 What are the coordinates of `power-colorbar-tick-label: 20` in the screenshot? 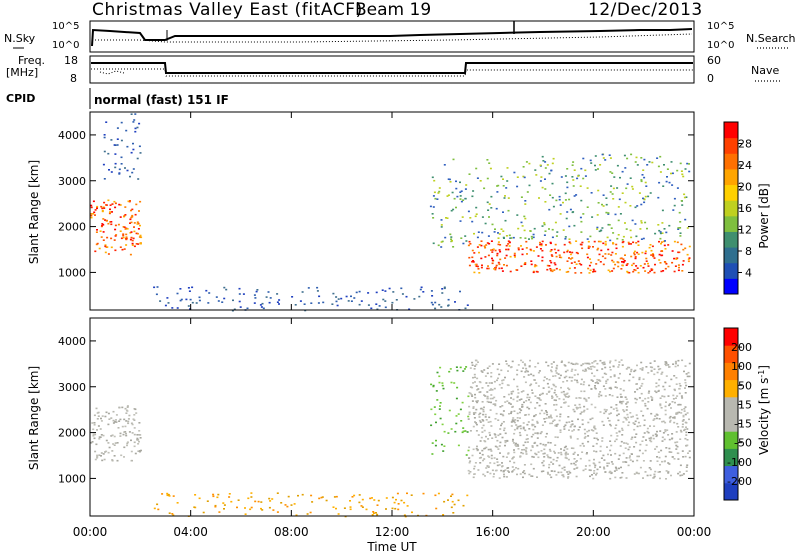 It's located at (745, 187).